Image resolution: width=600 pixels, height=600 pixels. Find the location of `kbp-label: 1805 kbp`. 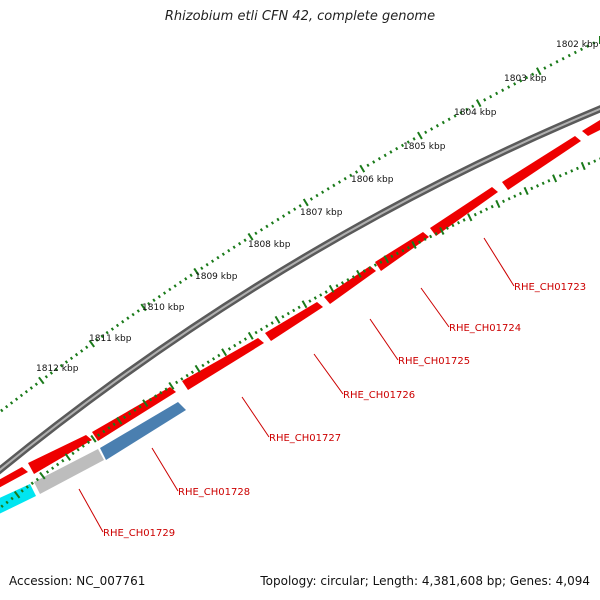

kbp-label: 1805 kbp is located at coordinates (424, 147).